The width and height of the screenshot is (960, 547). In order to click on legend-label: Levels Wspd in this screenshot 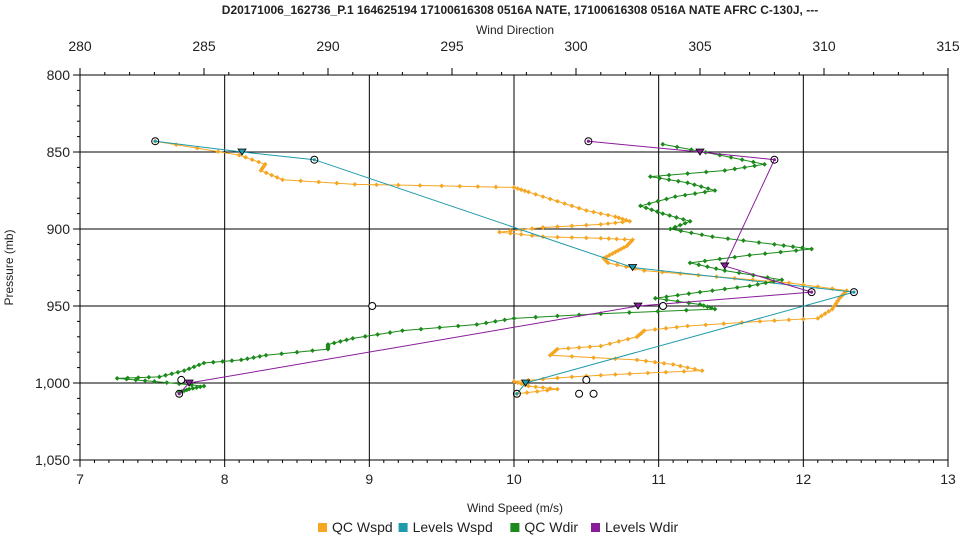, I will do `click(453, 527)`.